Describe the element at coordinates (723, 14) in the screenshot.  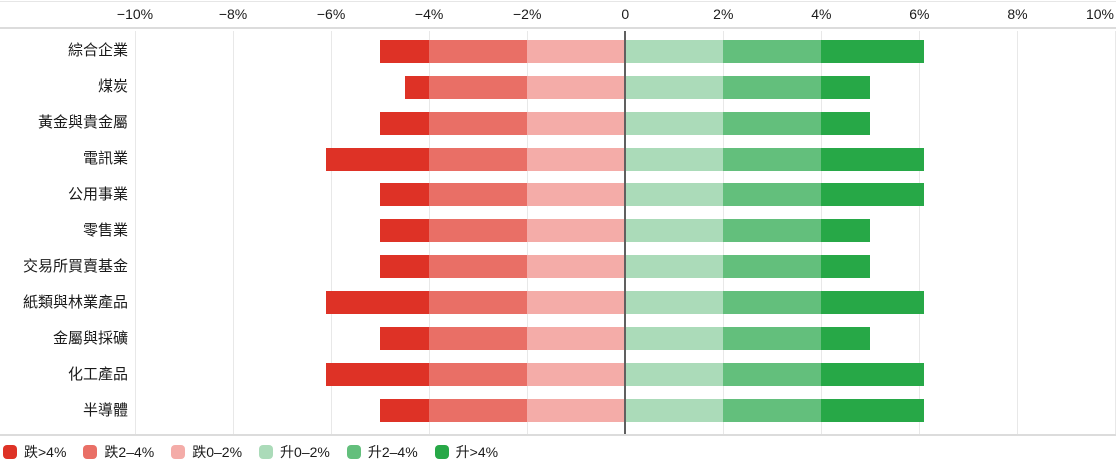
I see `x-tick-label: 2%` at that location.